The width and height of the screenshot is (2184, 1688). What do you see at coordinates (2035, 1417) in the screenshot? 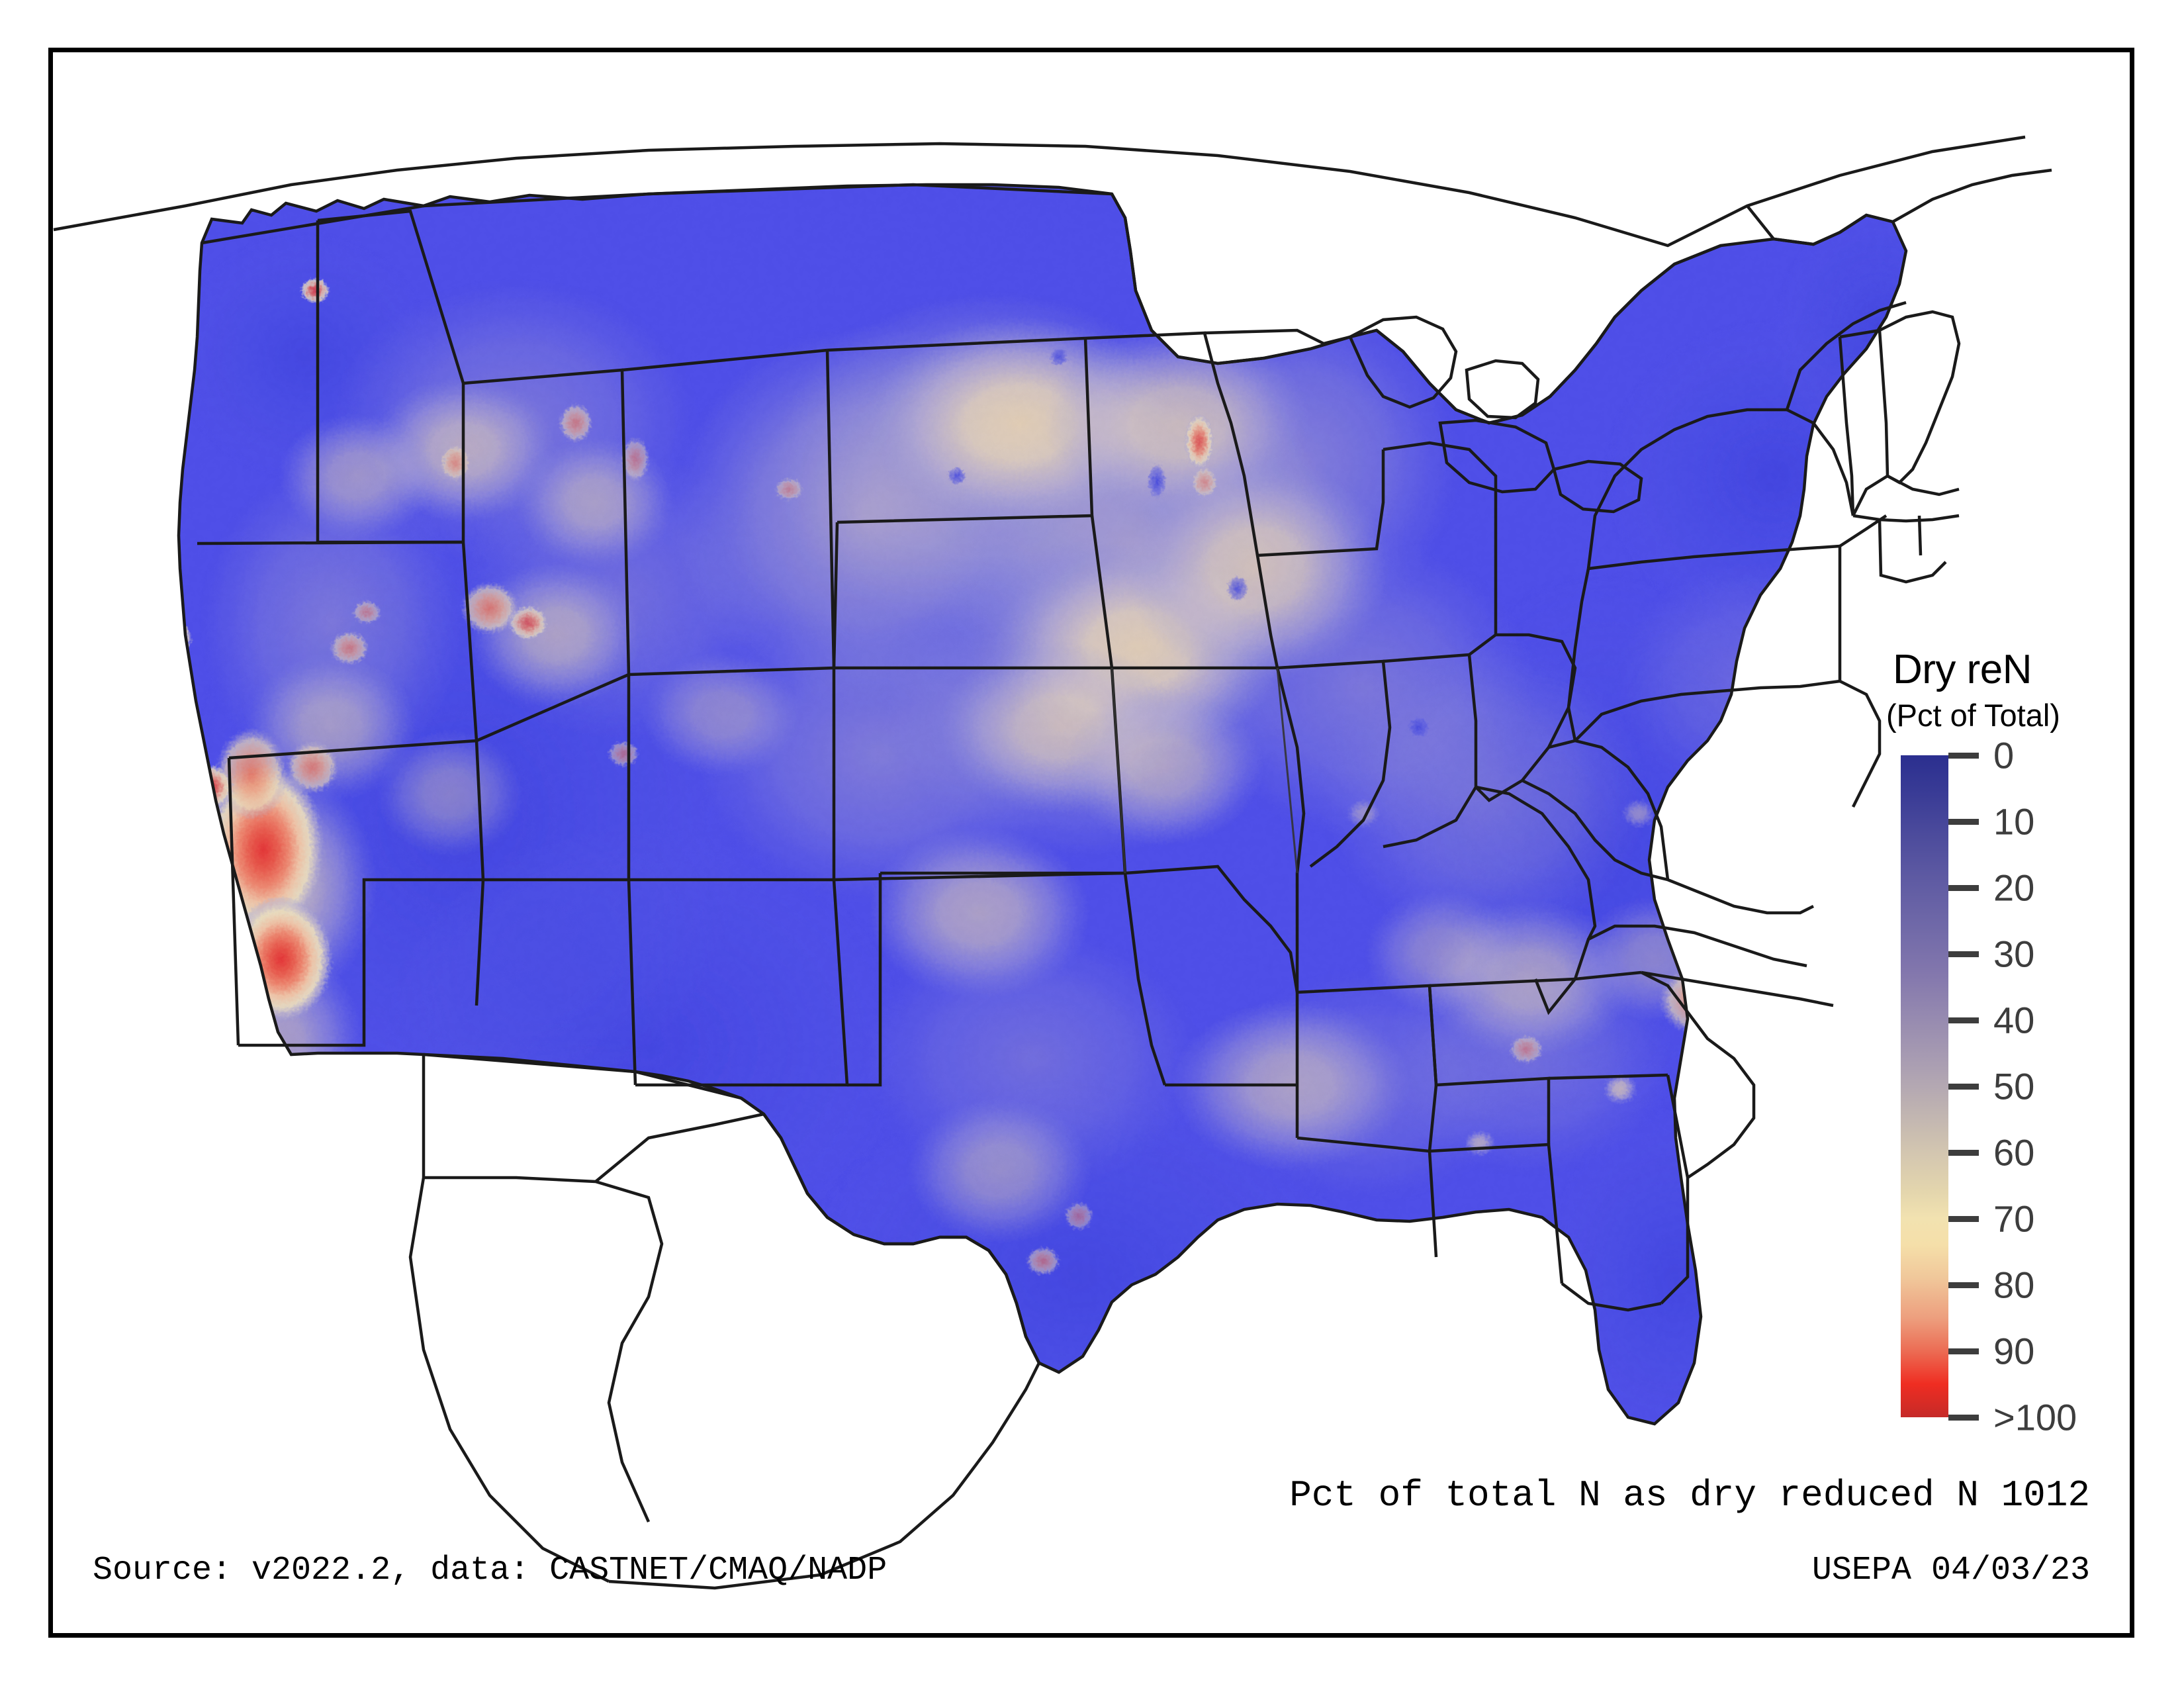
I see `colorbar-label-gt100: >100` at bounding box center [2035, 1417].